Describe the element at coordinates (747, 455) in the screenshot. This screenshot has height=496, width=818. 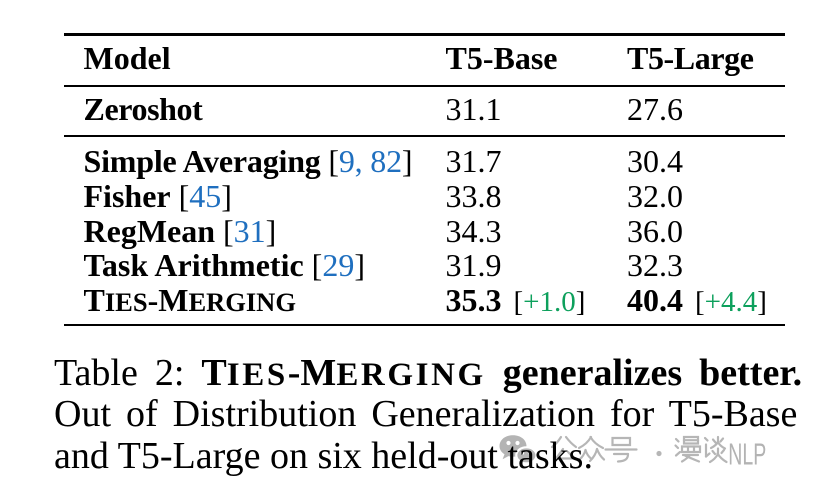
I see `svg-text: NLP` at that location.